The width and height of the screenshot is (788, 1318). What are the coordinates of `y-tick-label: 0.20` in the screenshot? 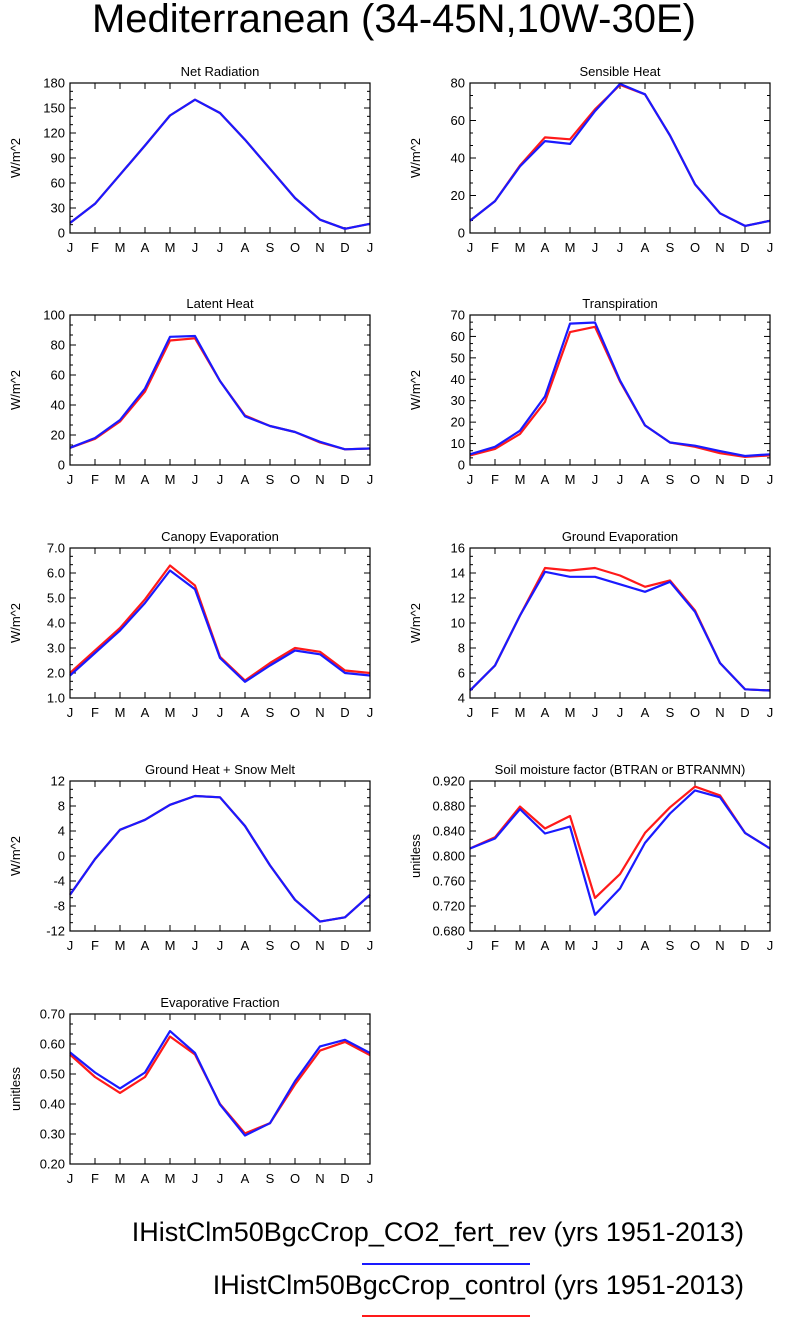 It's located at (52, 1164).